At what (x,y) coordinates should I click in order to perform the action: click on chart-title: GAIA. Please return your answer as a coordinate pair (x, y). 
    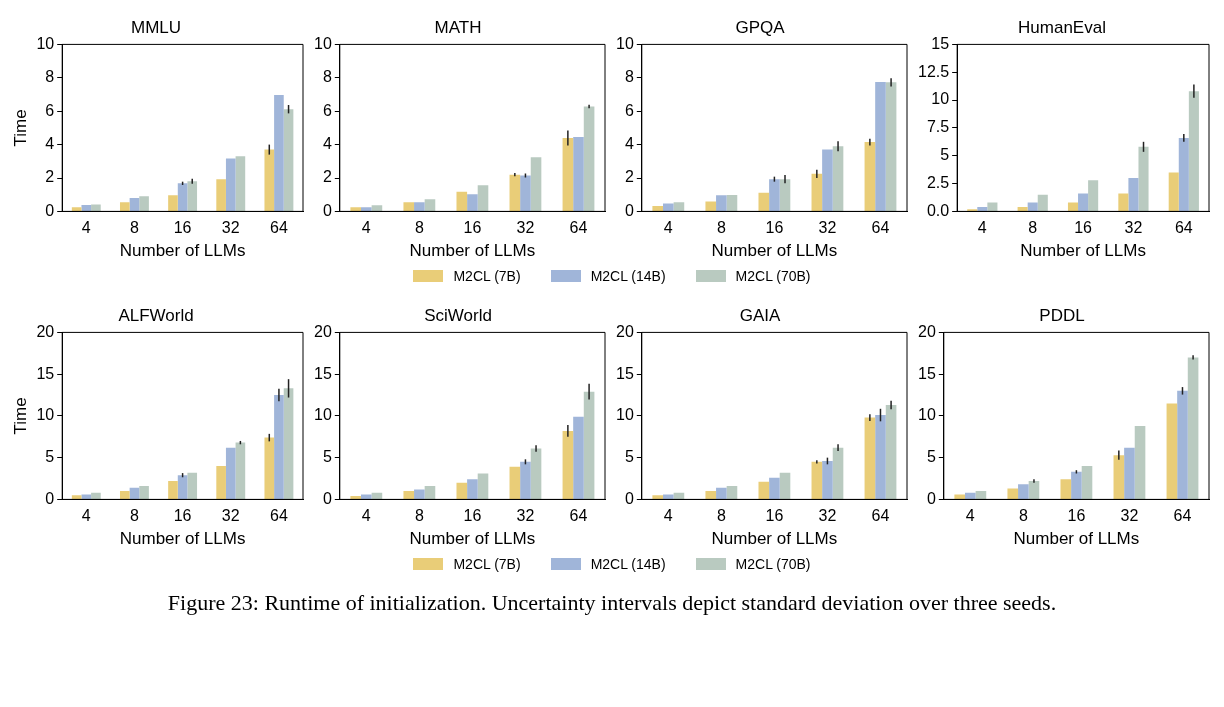
    Looking at the image, I should click on (760, 315).